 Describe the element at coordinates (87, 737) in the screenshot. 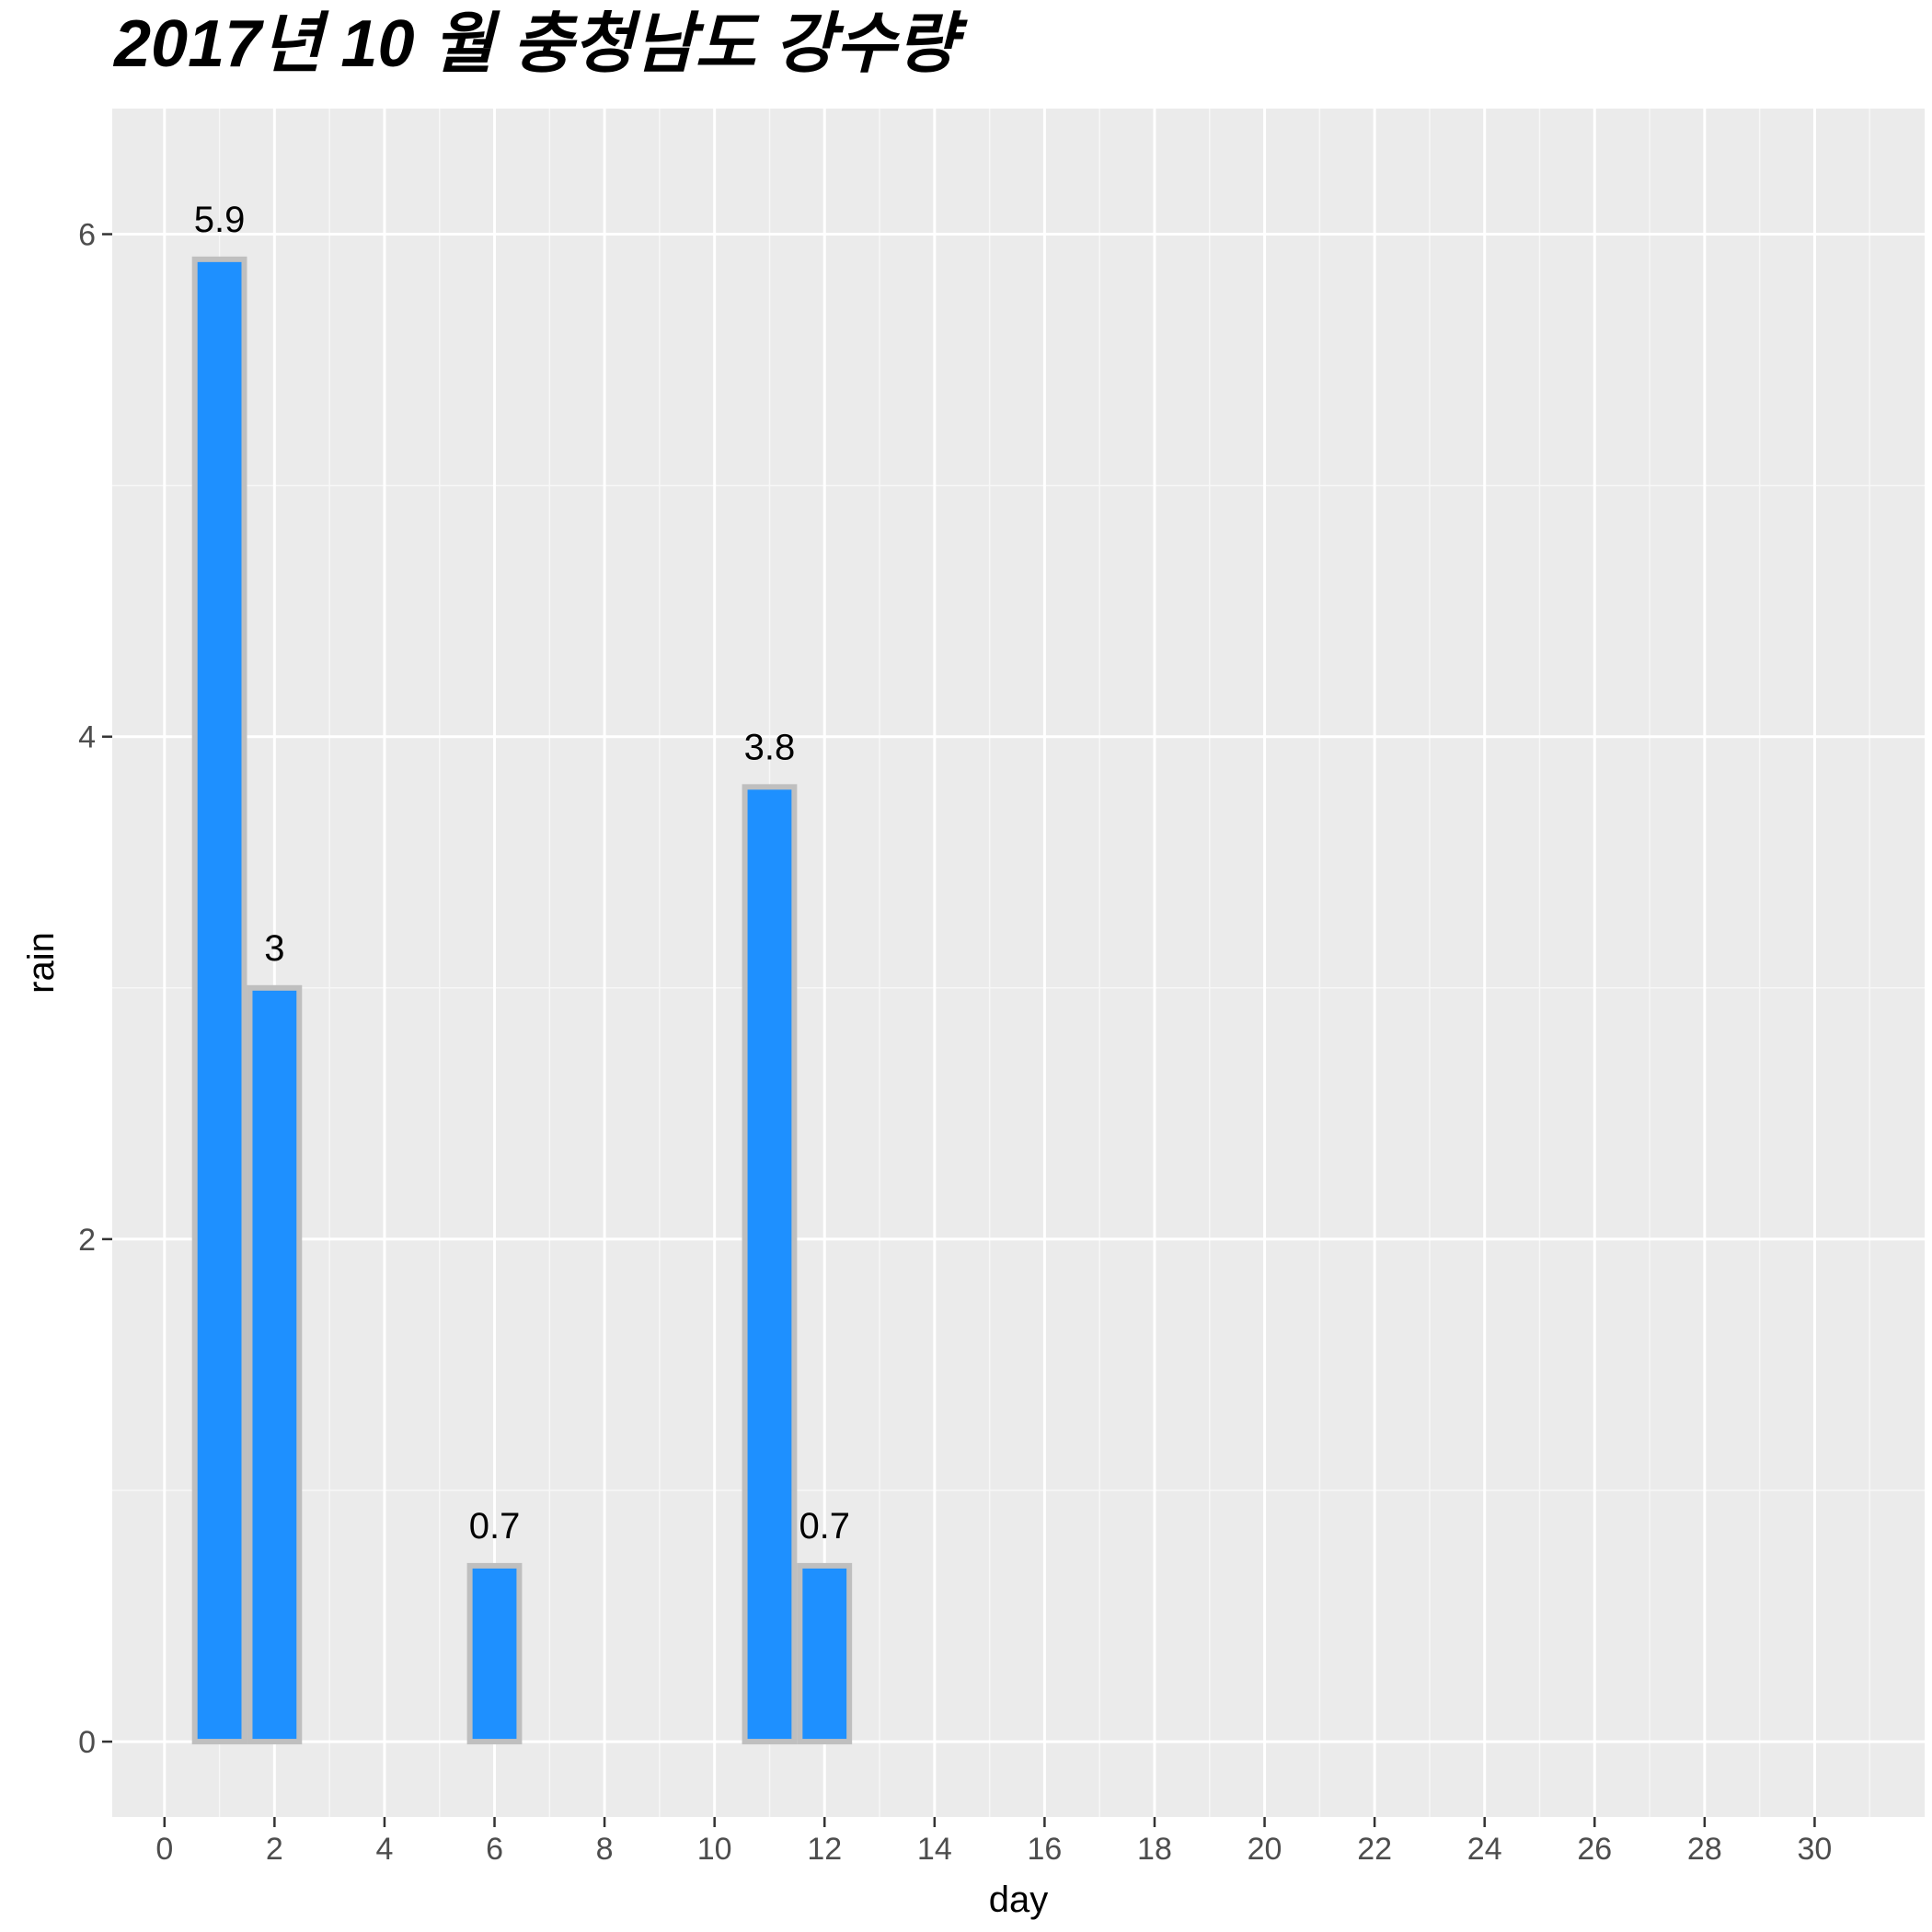

I see `y-tick-label: 4` at that location.